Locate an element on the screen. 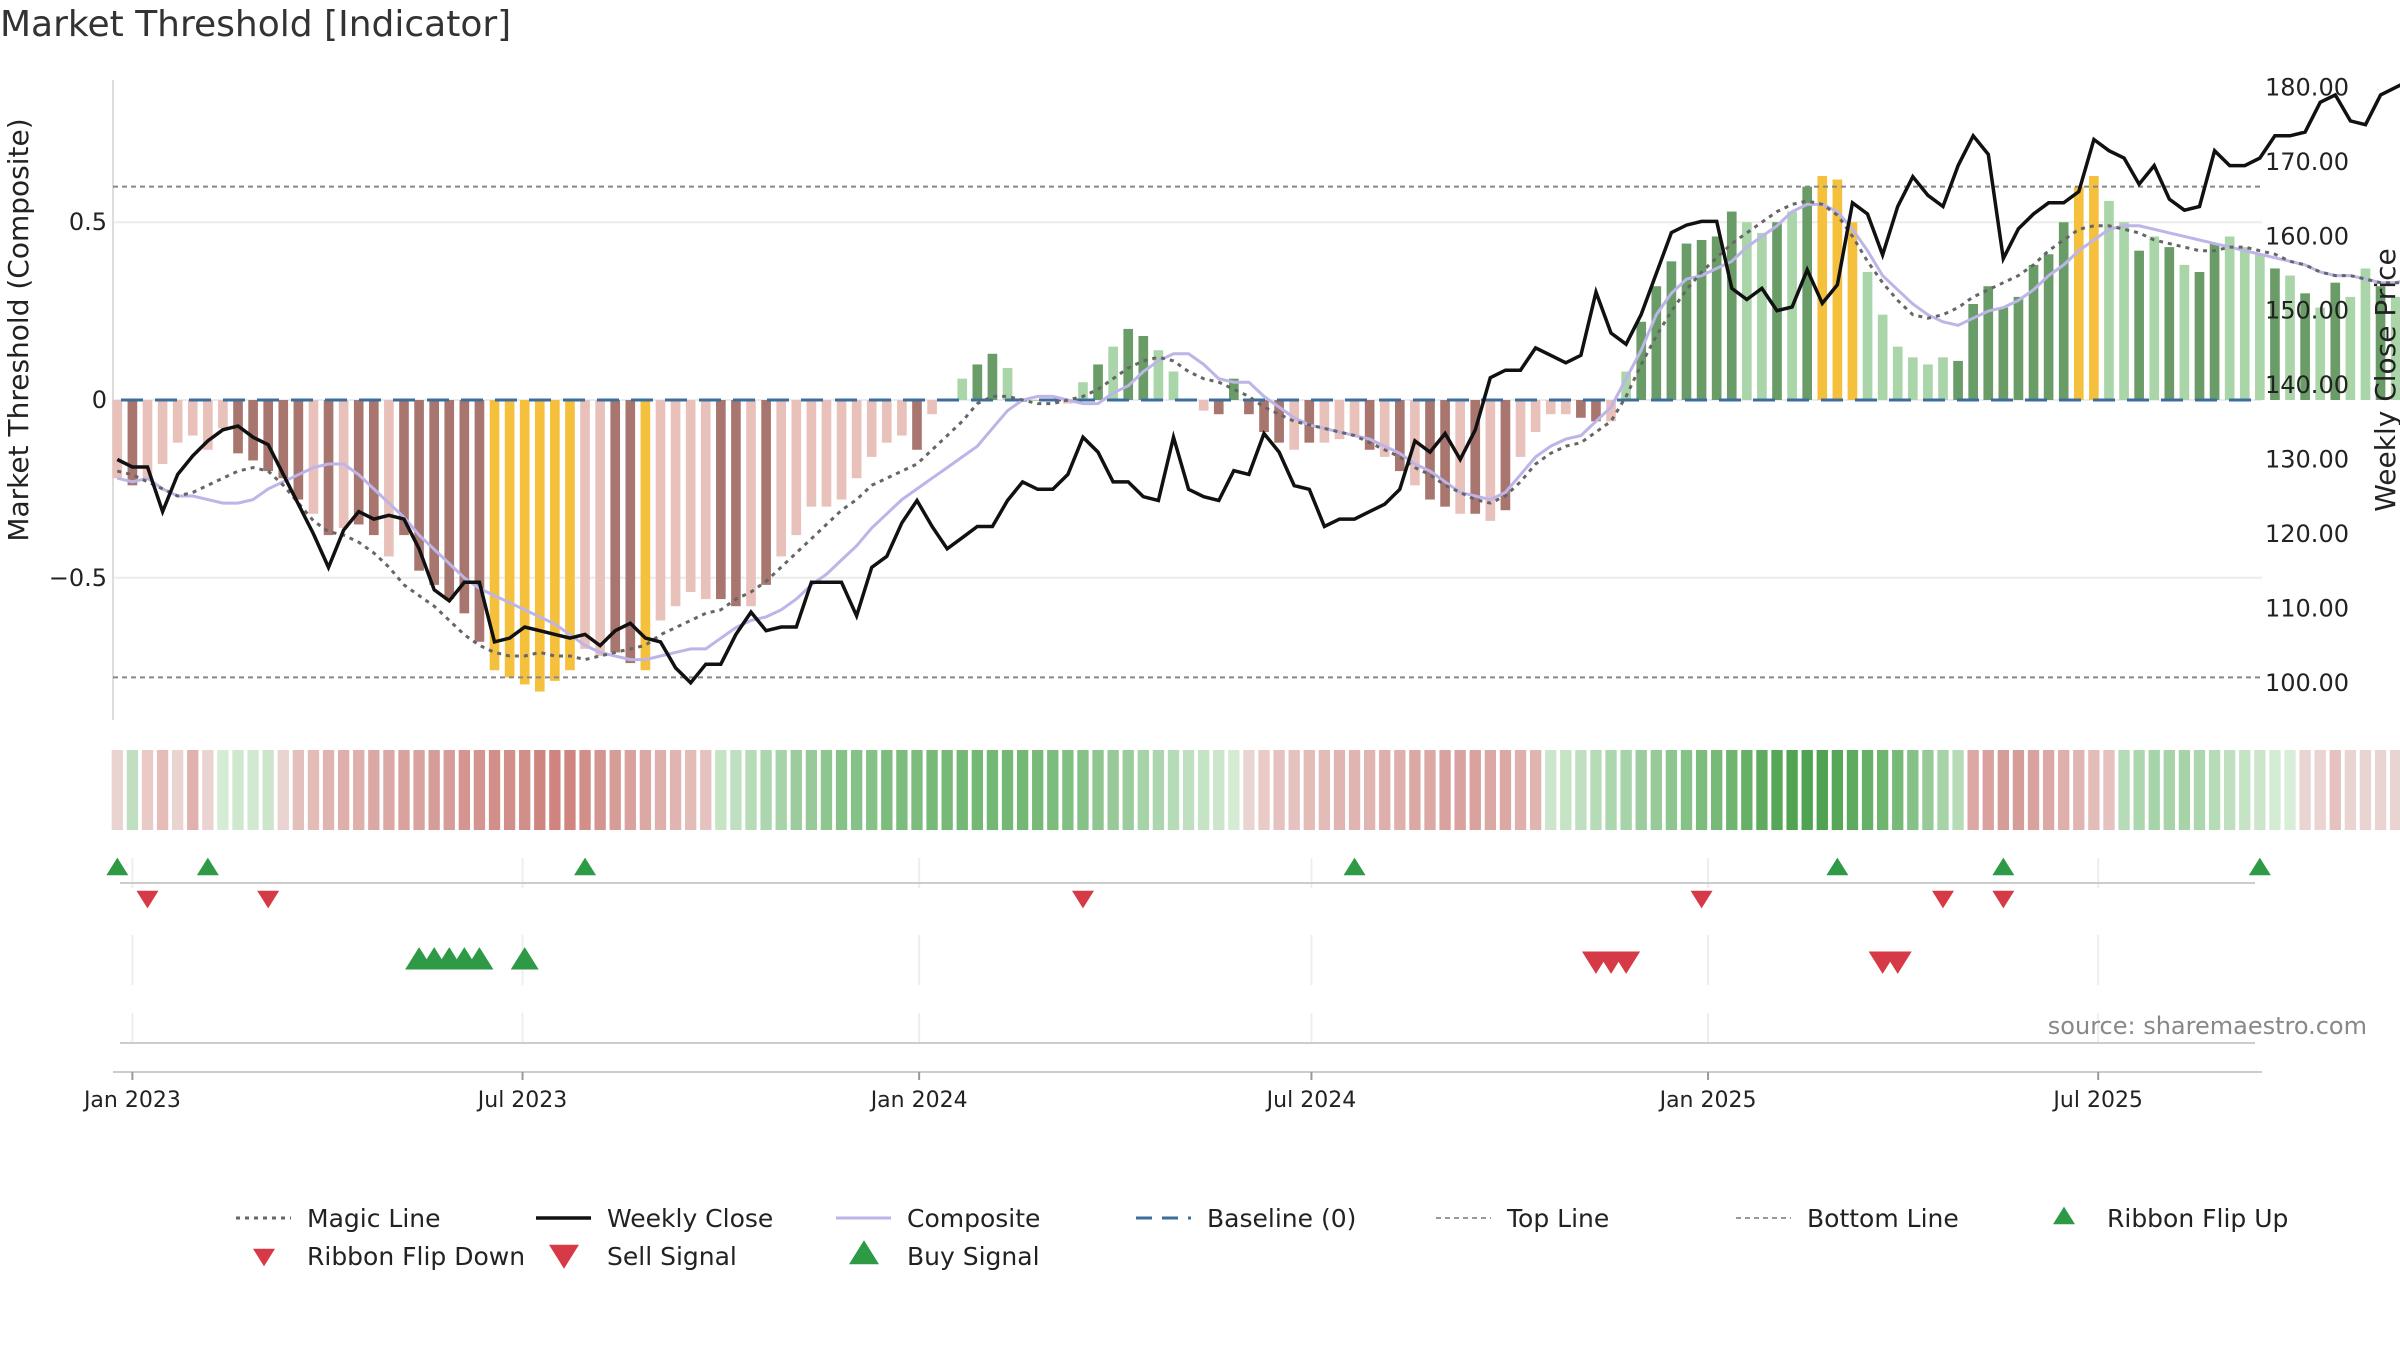 The image size is (2400, 1350). legend-label: Ribbon Flip Down is located at coordinates (416, 1256).